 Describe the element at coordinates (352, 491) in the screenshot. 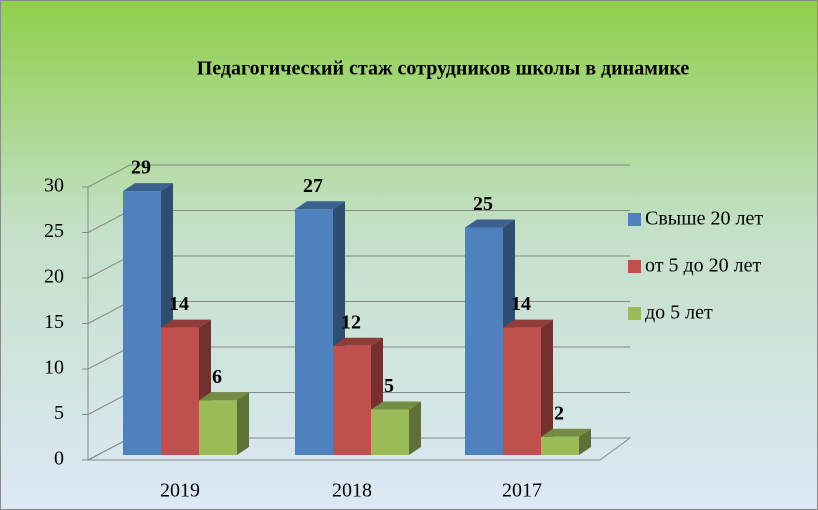

I see `x-tick-label: 2018` at that location.